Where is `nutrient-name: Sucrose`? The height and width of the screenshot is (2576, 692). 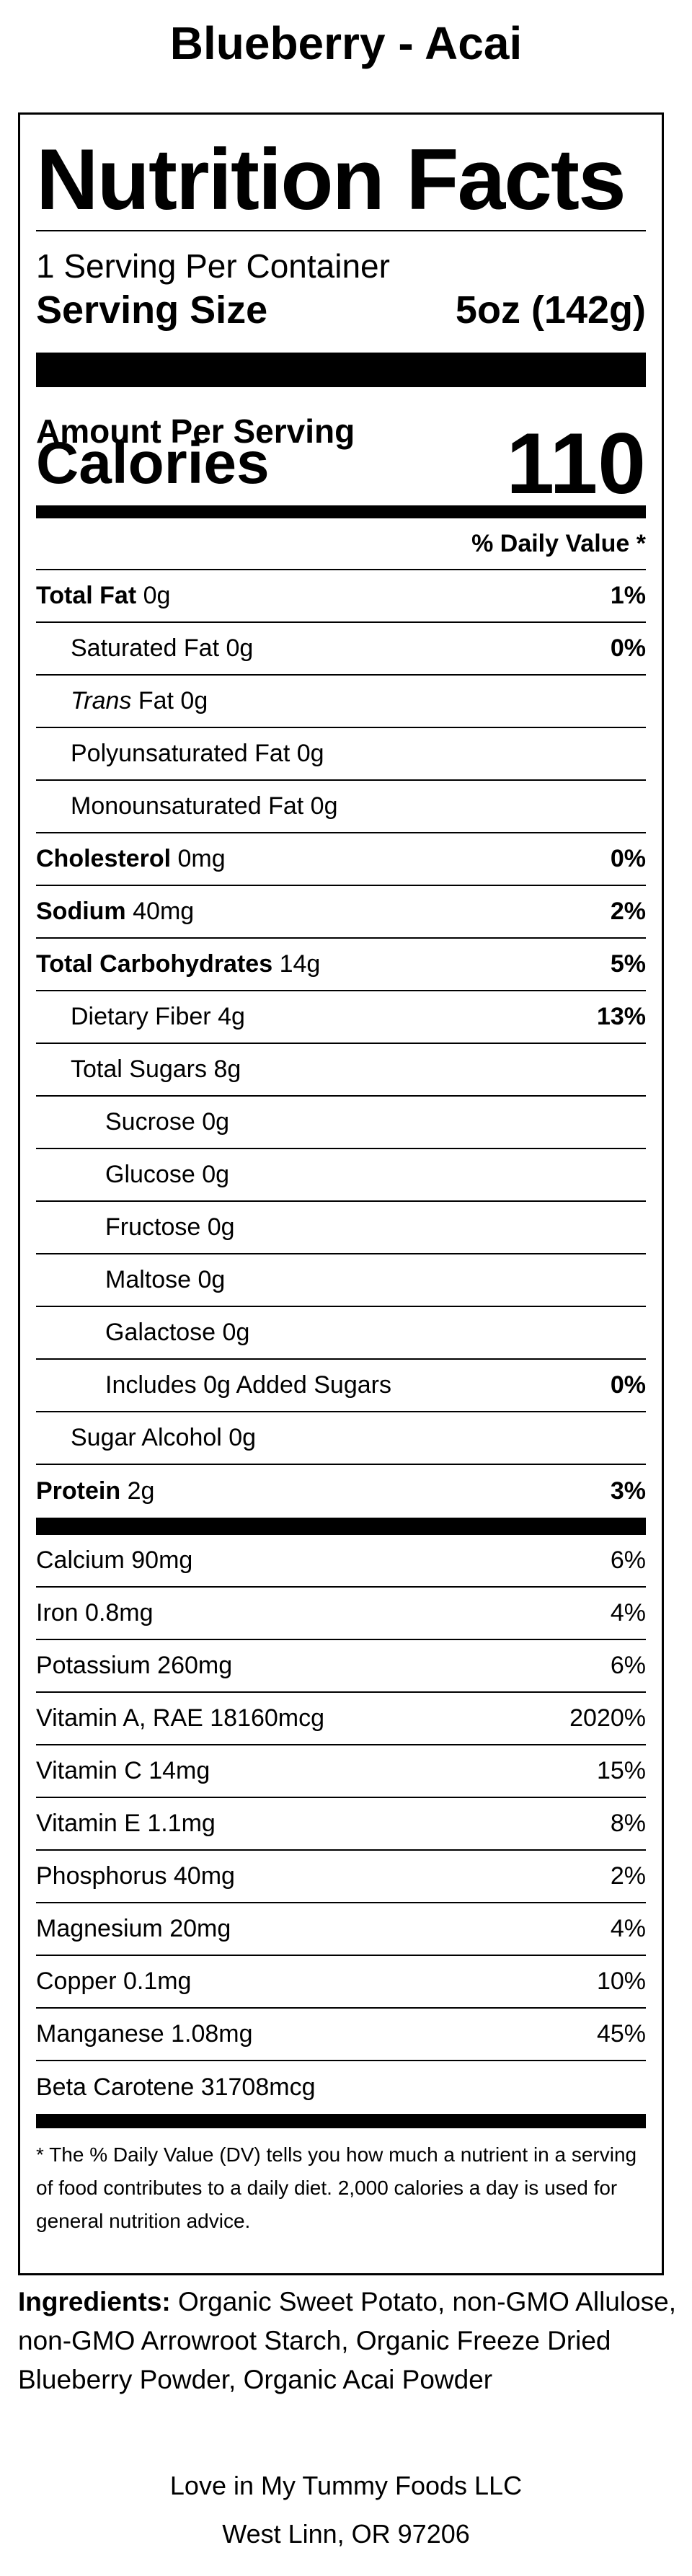
nutrient-name: Sucrose is located at coordinates (150, 1122).